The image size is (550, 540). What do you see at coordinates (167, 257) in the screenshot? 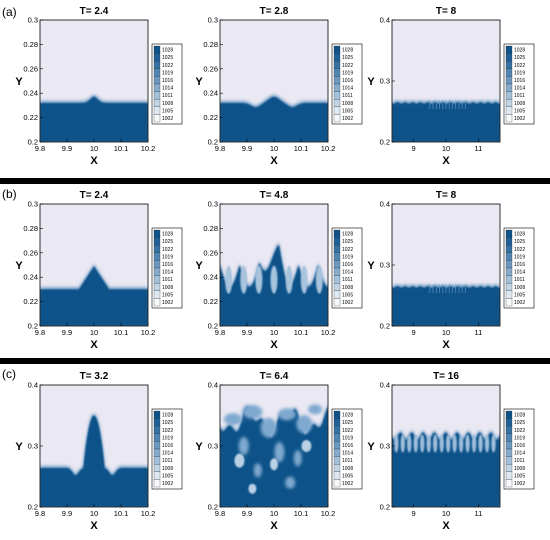
I see `legend-label: 1019` at bounding box center [167, 257].